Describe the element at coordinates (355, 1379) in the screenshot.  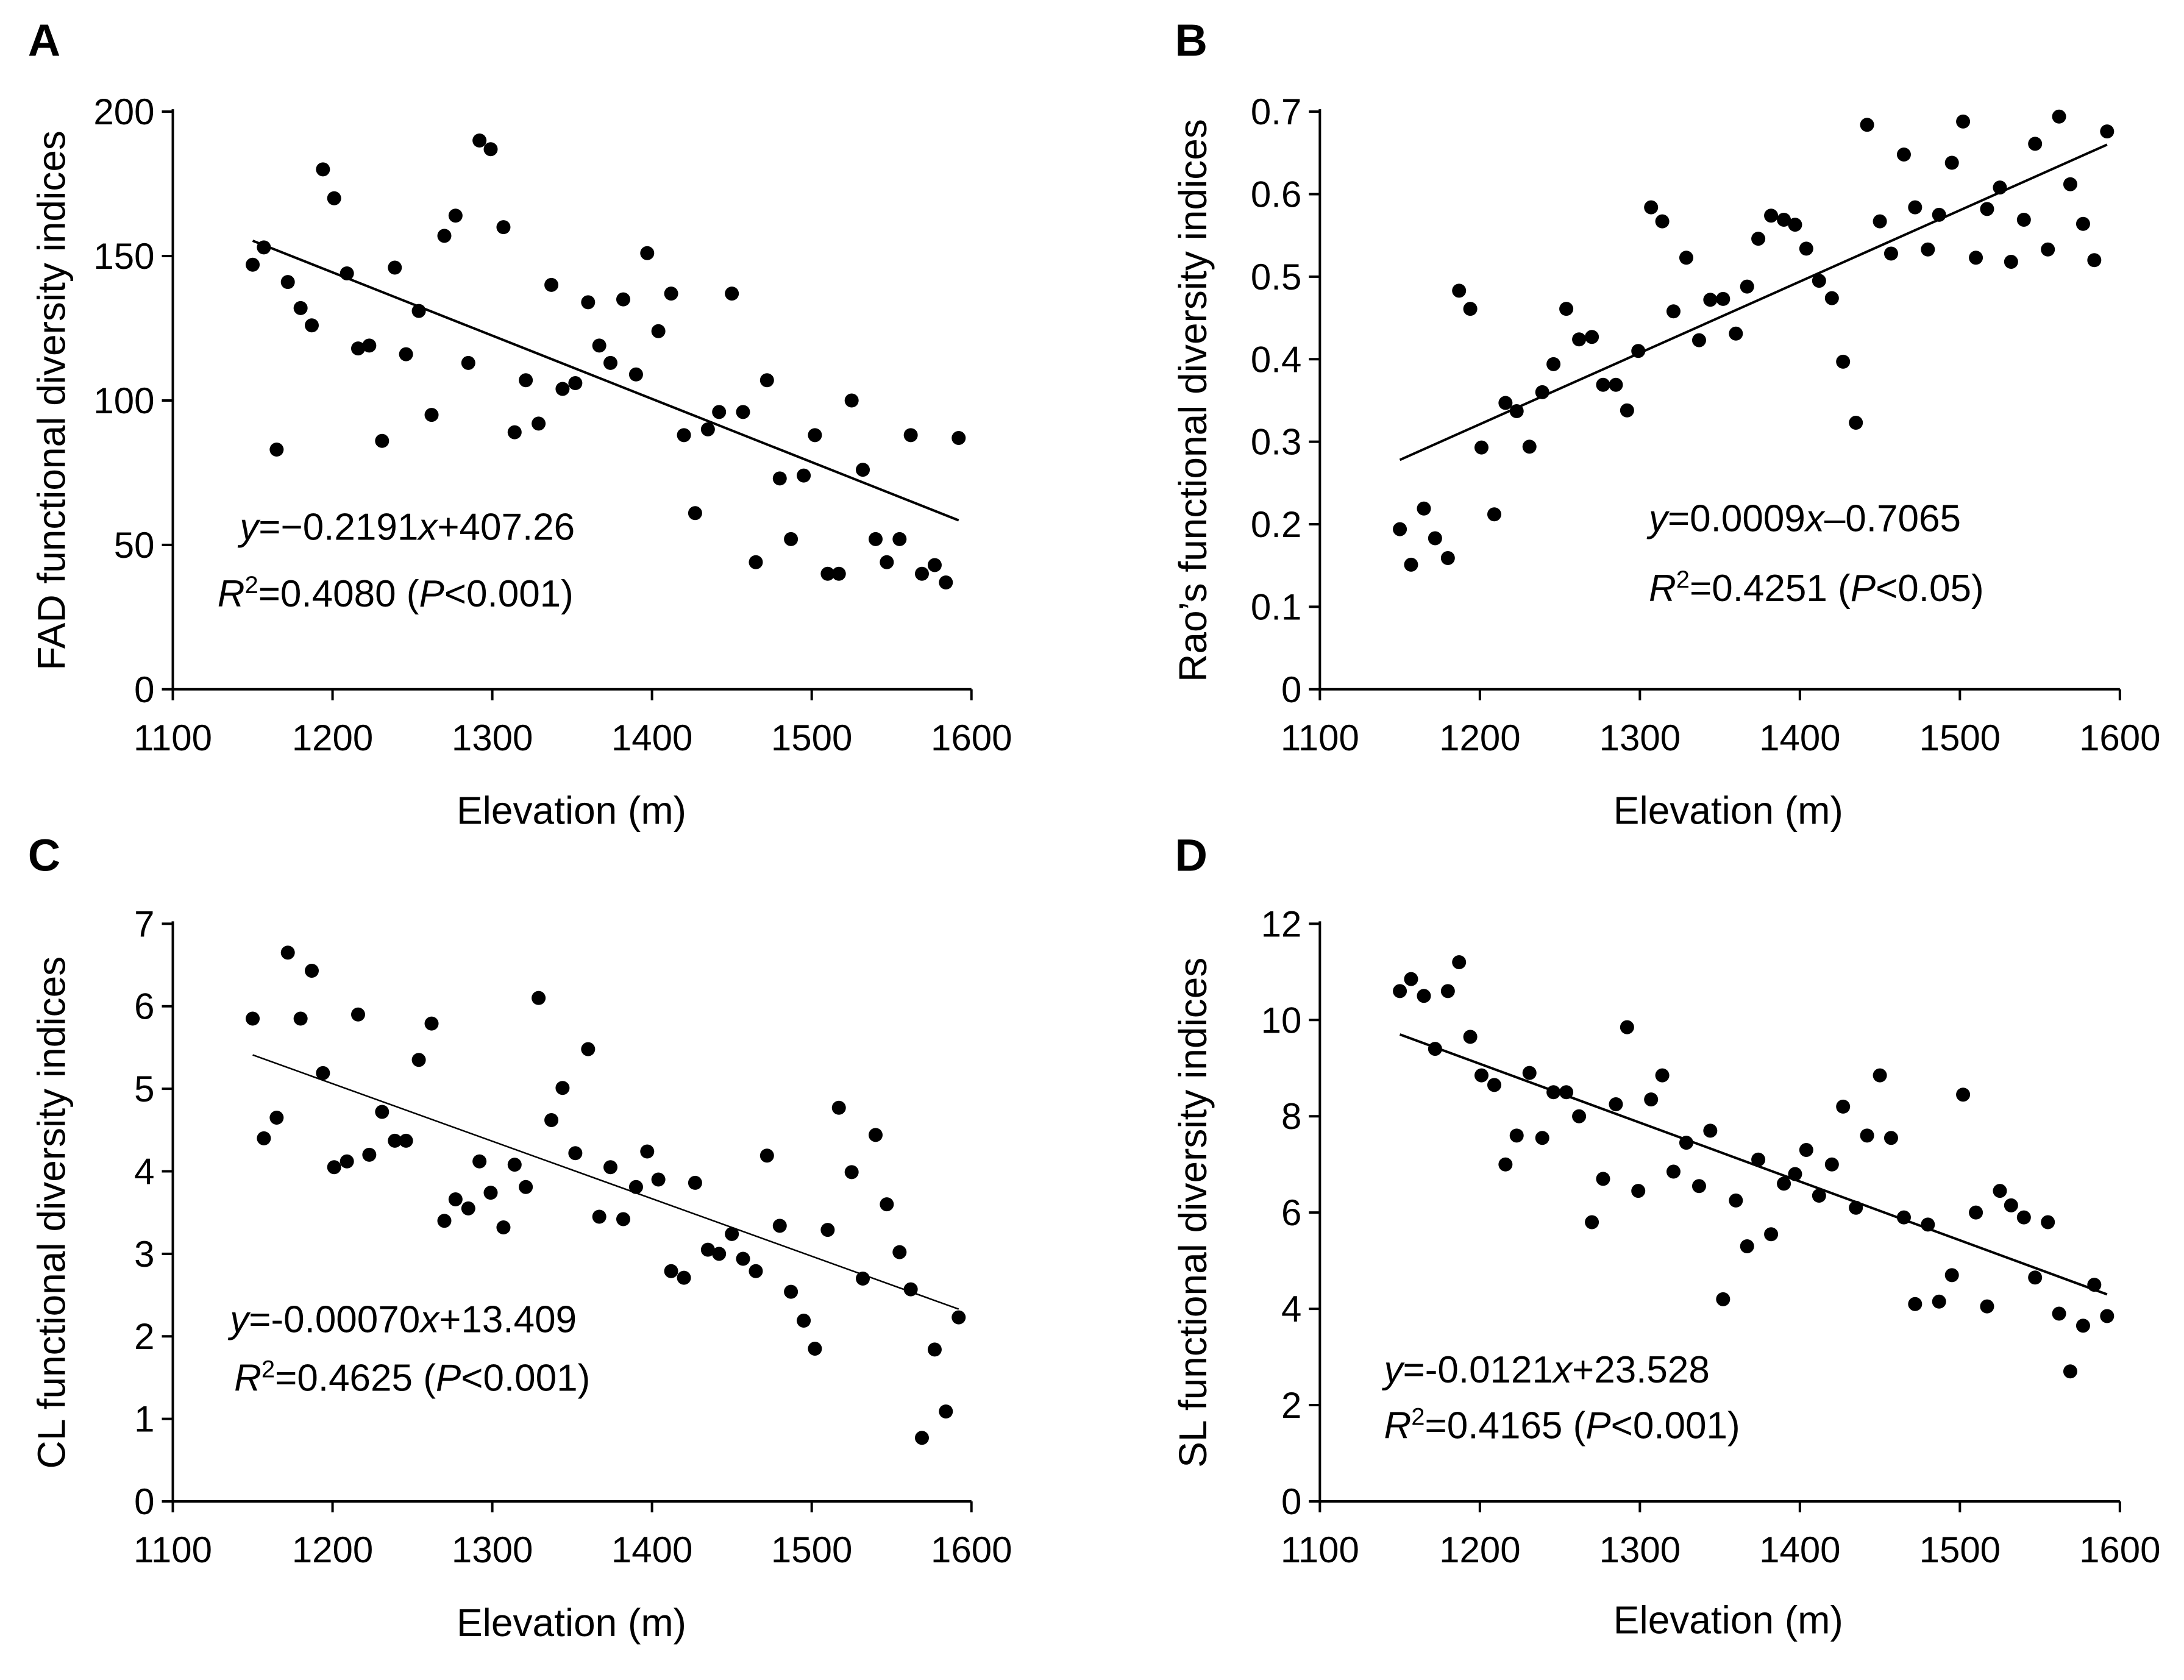
I see `r2-value: =0.4625 (` at that location.